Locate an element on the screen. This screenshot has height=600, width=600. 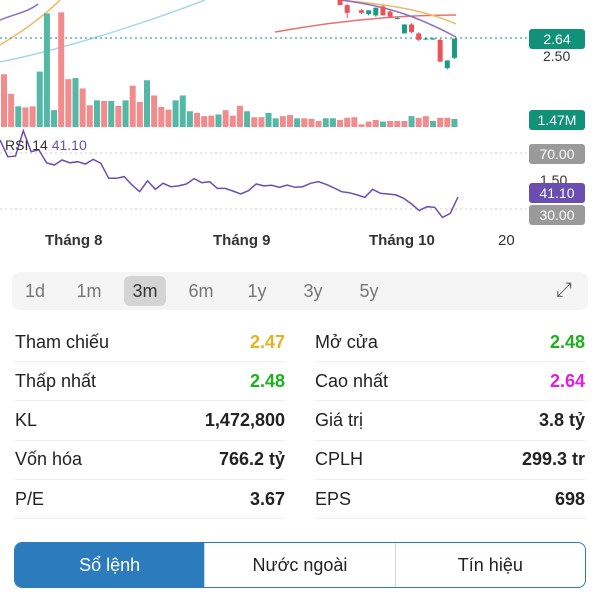
stat-row: Giá trị 3.8 tỷ is located at coordinates (450, 421).